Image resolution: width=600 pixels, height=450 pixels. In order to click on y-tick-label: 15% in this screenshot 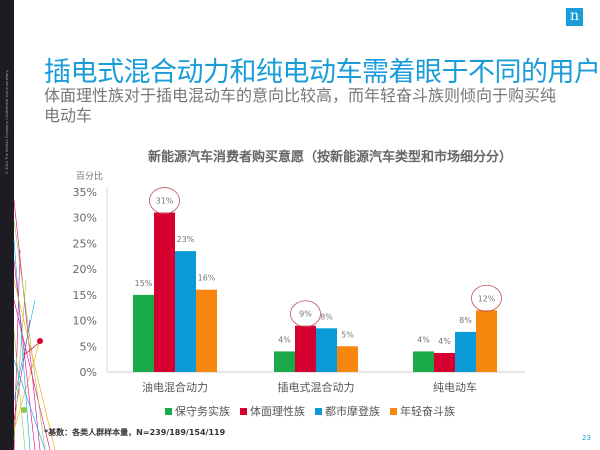, I will do `click(85, 295)`.